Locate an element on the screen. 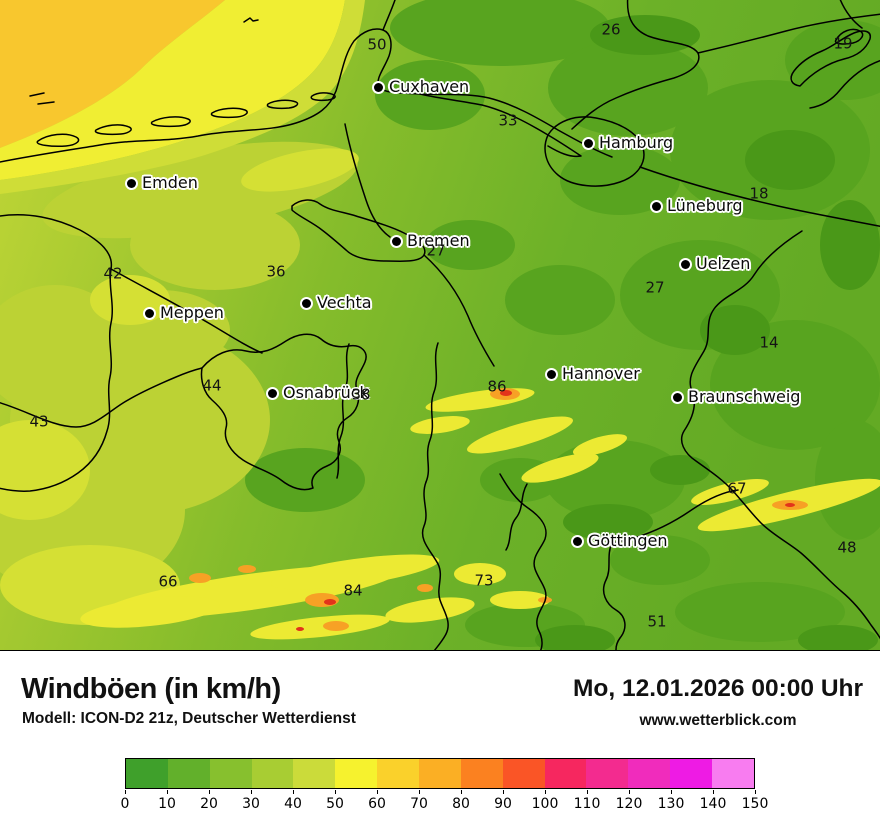  city-label: Hamburg is located at coordinates (636, 142).